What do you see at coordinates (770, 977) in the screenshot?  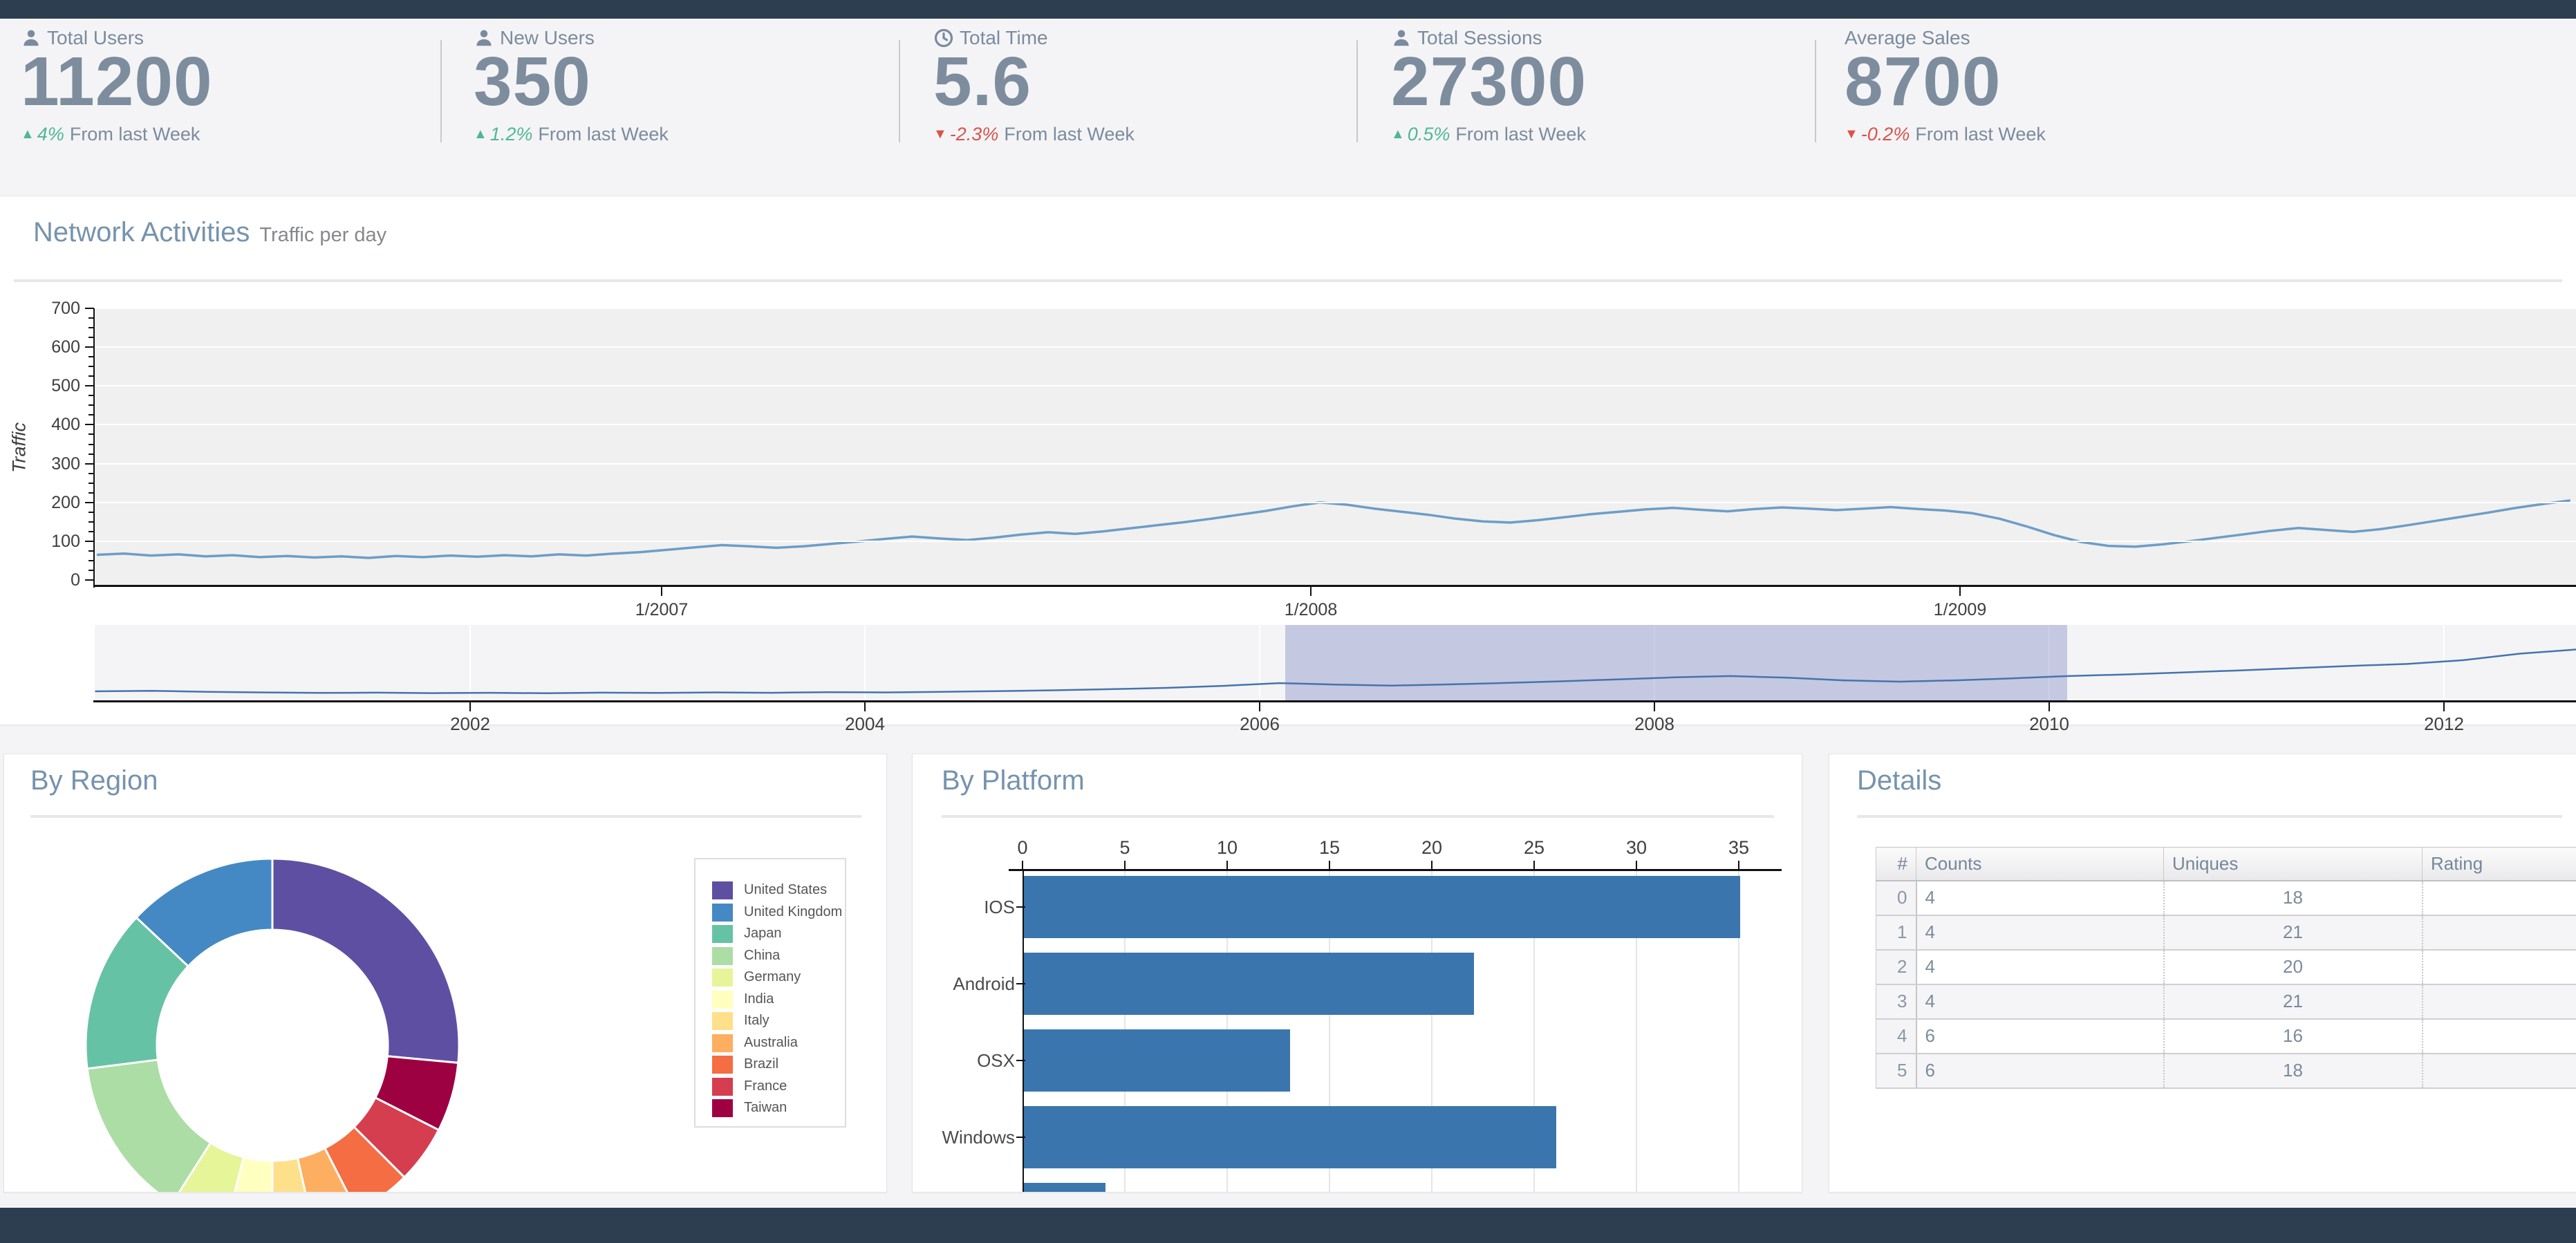 I see `legend-item-germany: Germany` at bounding box center [770, 977].